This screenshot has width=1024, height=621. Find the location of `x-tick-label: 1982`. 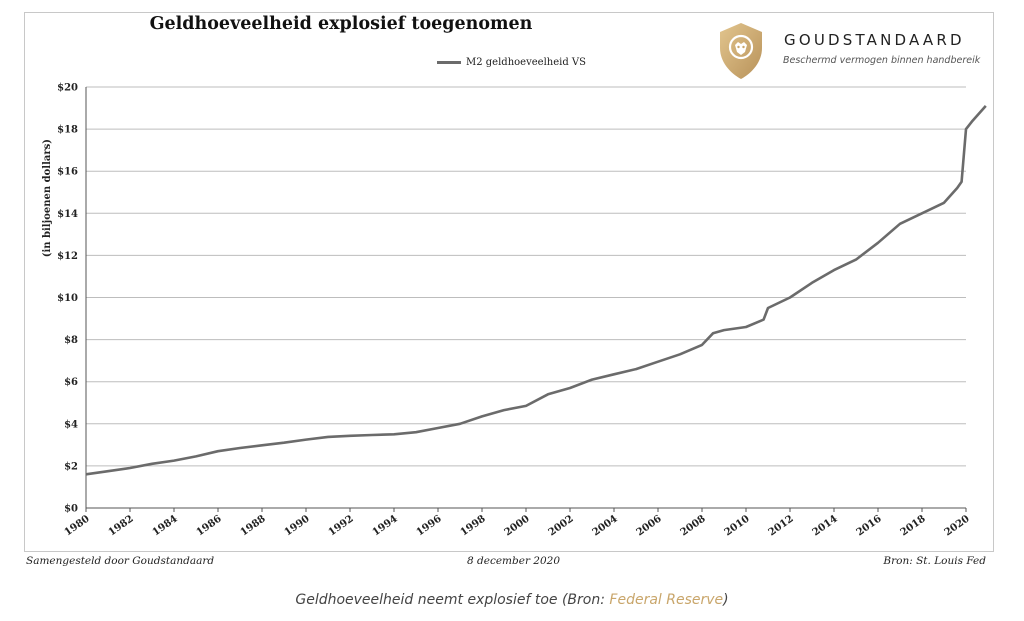

x-tick-label: 1982 is located at coordinates (121, 525).